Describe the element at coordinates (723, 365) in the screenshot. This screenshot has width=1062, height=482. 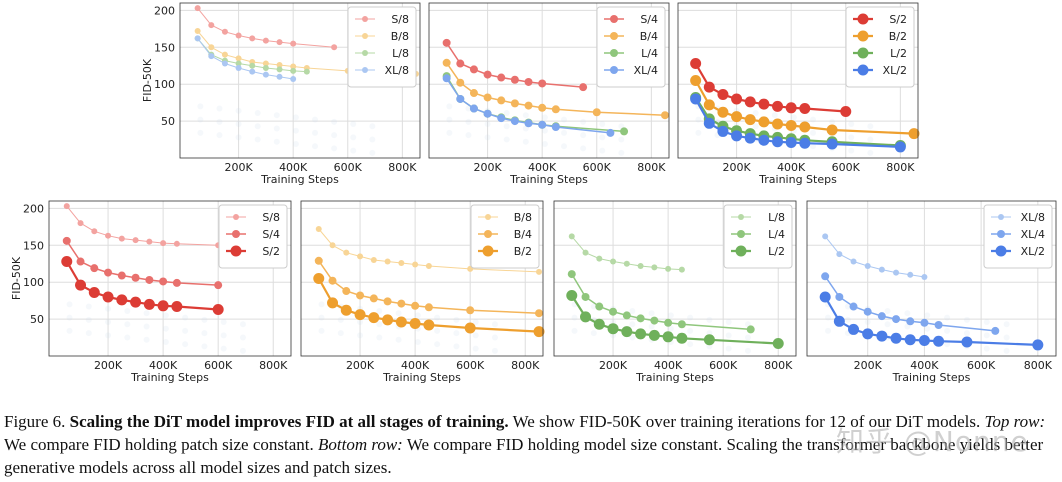
I see `x-tick-label: 600K` at that location.